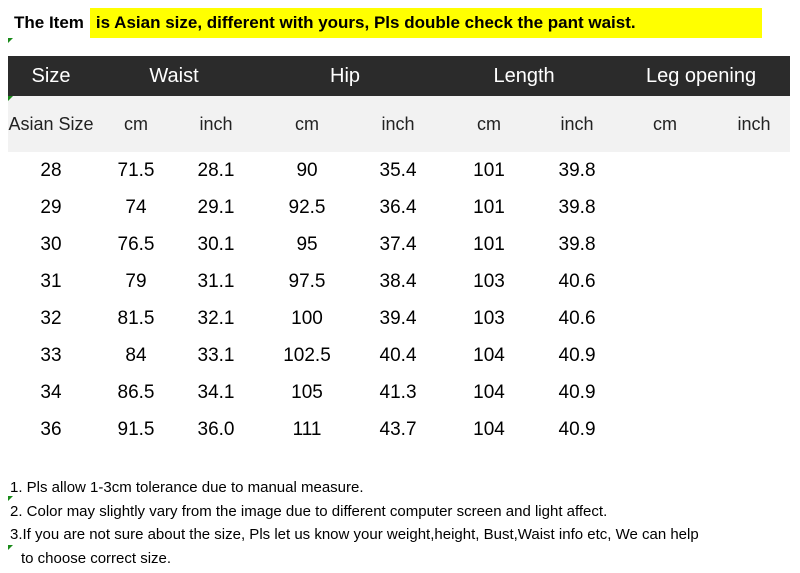  What do you see at coordinates (307, 429) in the screenshot?
I see `measure-cell: 111` at bounding box center [307, 429].